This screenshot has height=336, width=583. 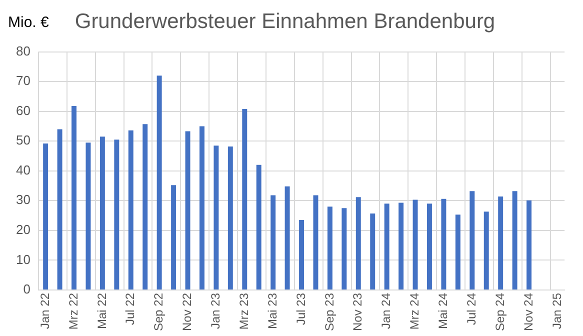 What do you see at coordinates (357, 311) in the screenshot?
I see `x-tick-label: Nov 23` at bounding box center [357, 311].